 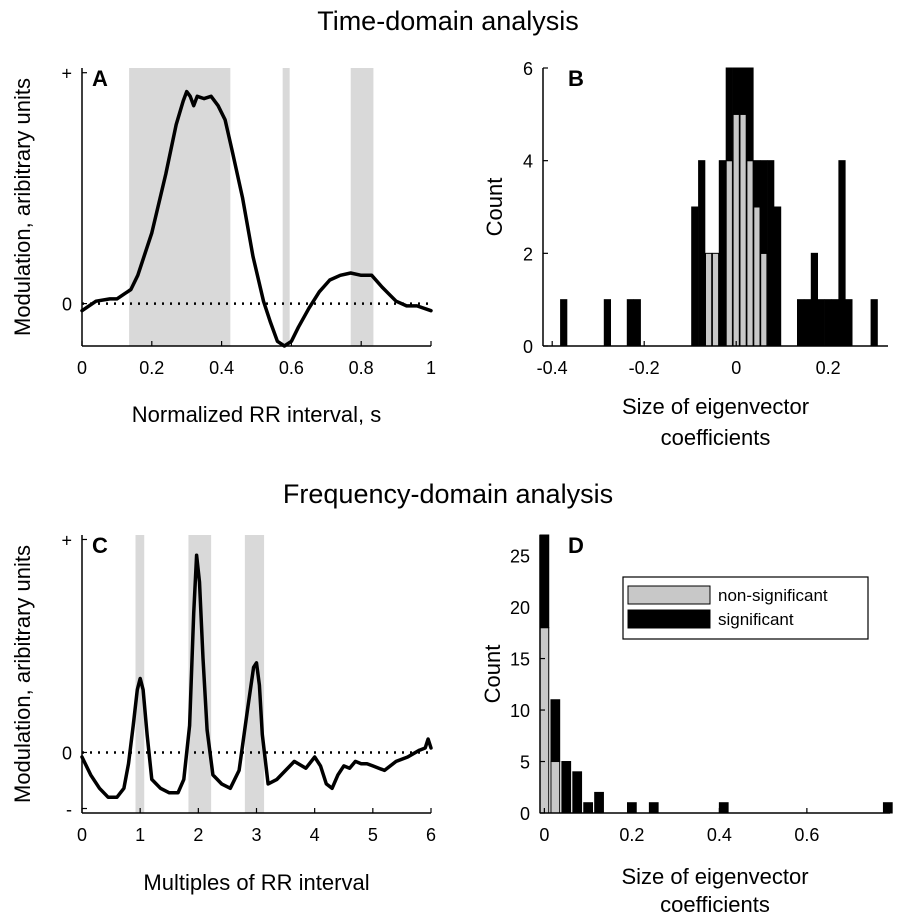 I want to click on y-tick-label-2: +, so click(x=66, y=540).